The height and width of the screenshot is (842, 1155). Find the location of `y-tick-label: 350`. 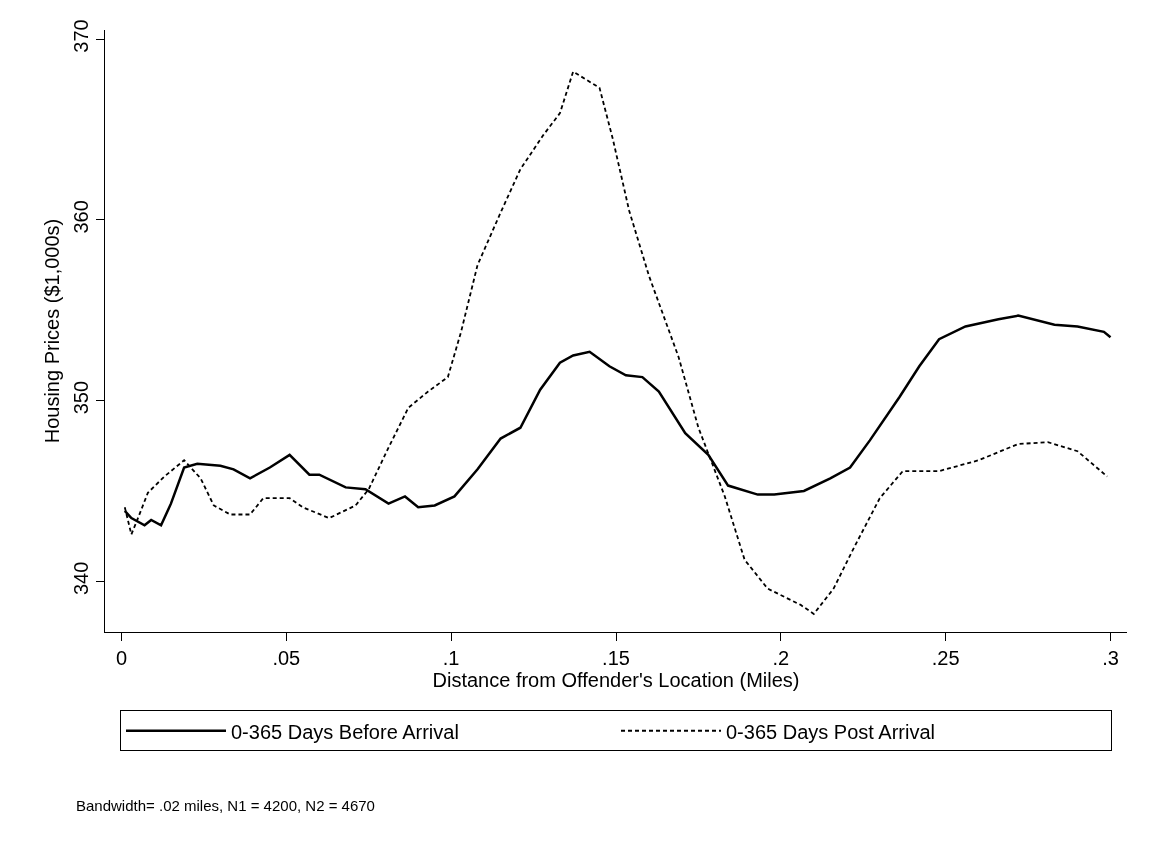

y-tick-label: 350 is located at coordinates (80, 397).